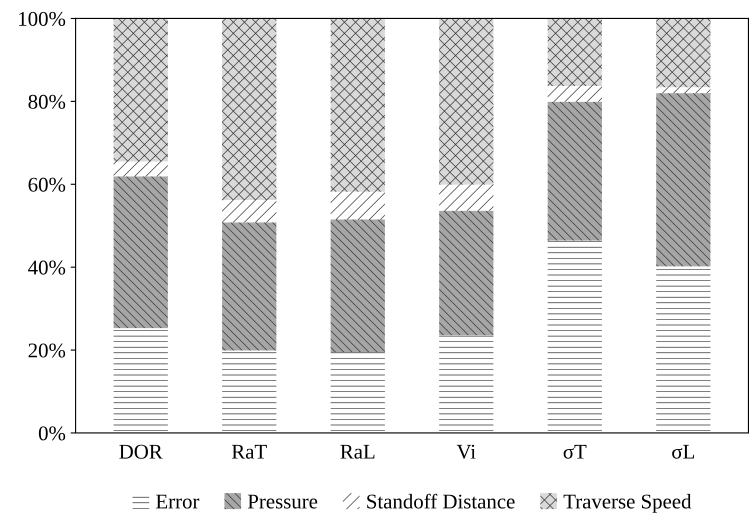 This screenshot has height=528, width=756. I want to click on y-tick-label: 0%, so click(52, 433).